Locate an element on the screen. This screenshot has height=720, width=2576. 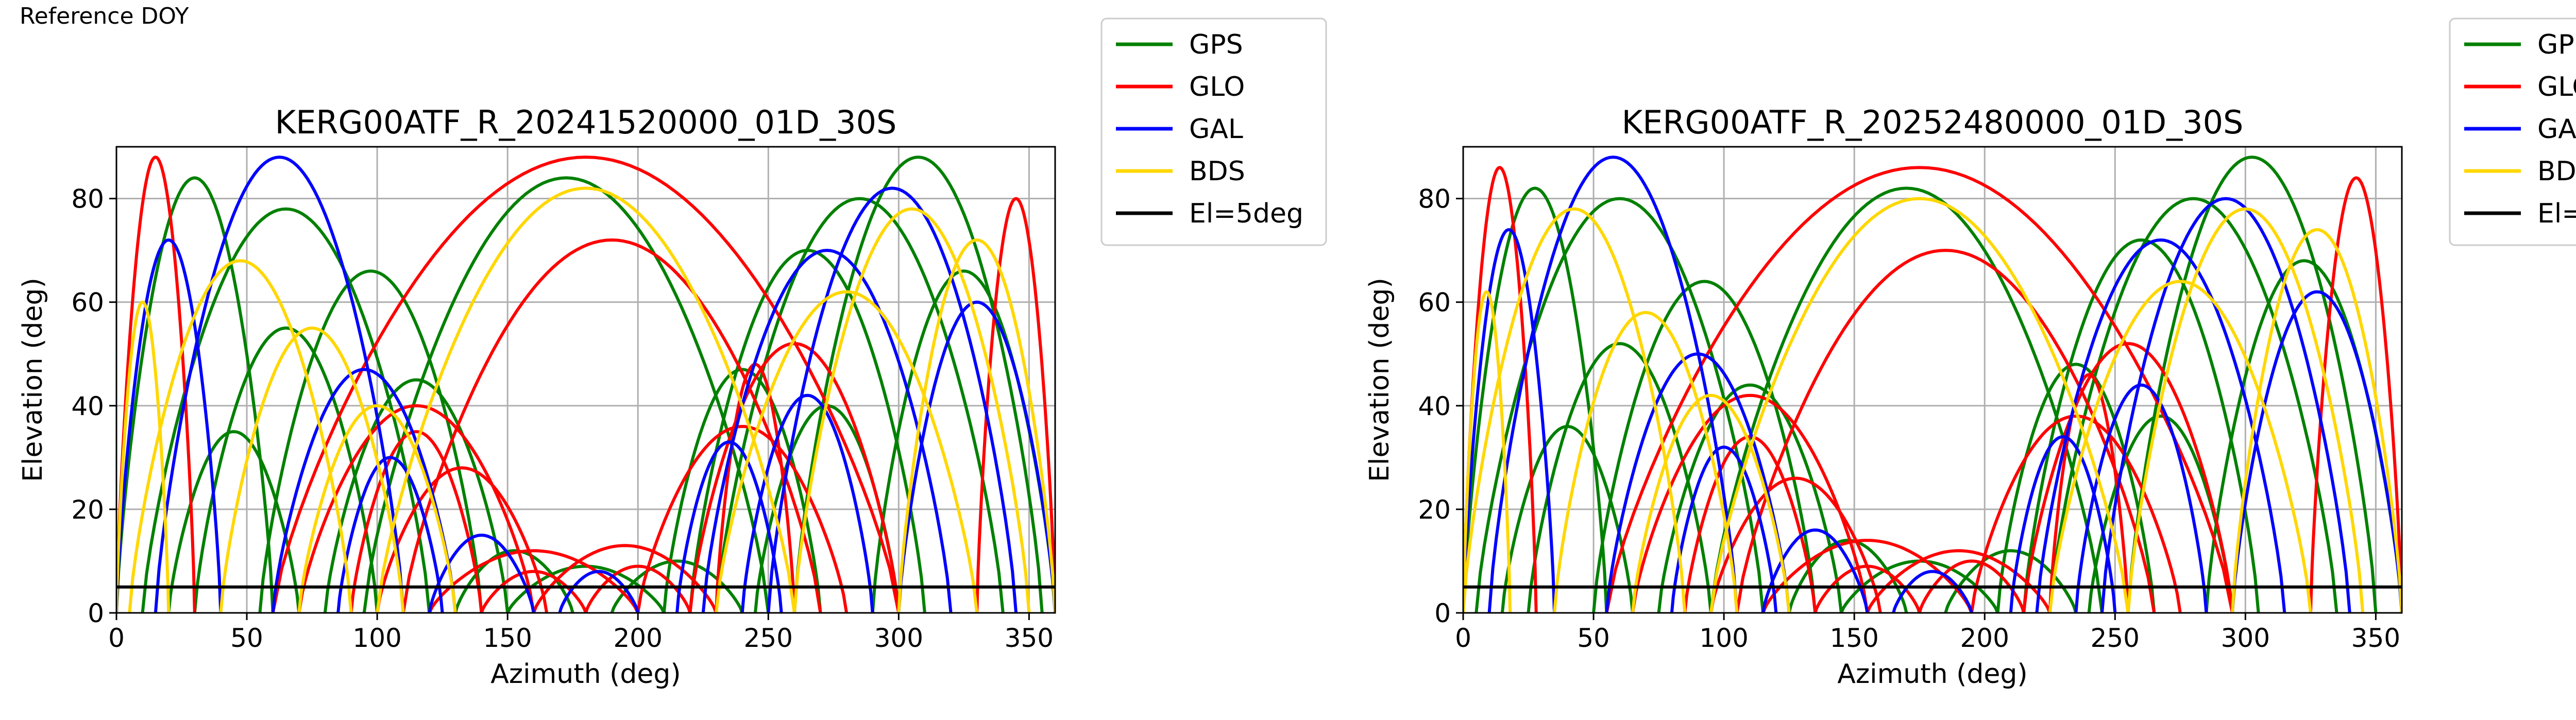
x-tick-label: 0 is located at coordinates (116, 638).